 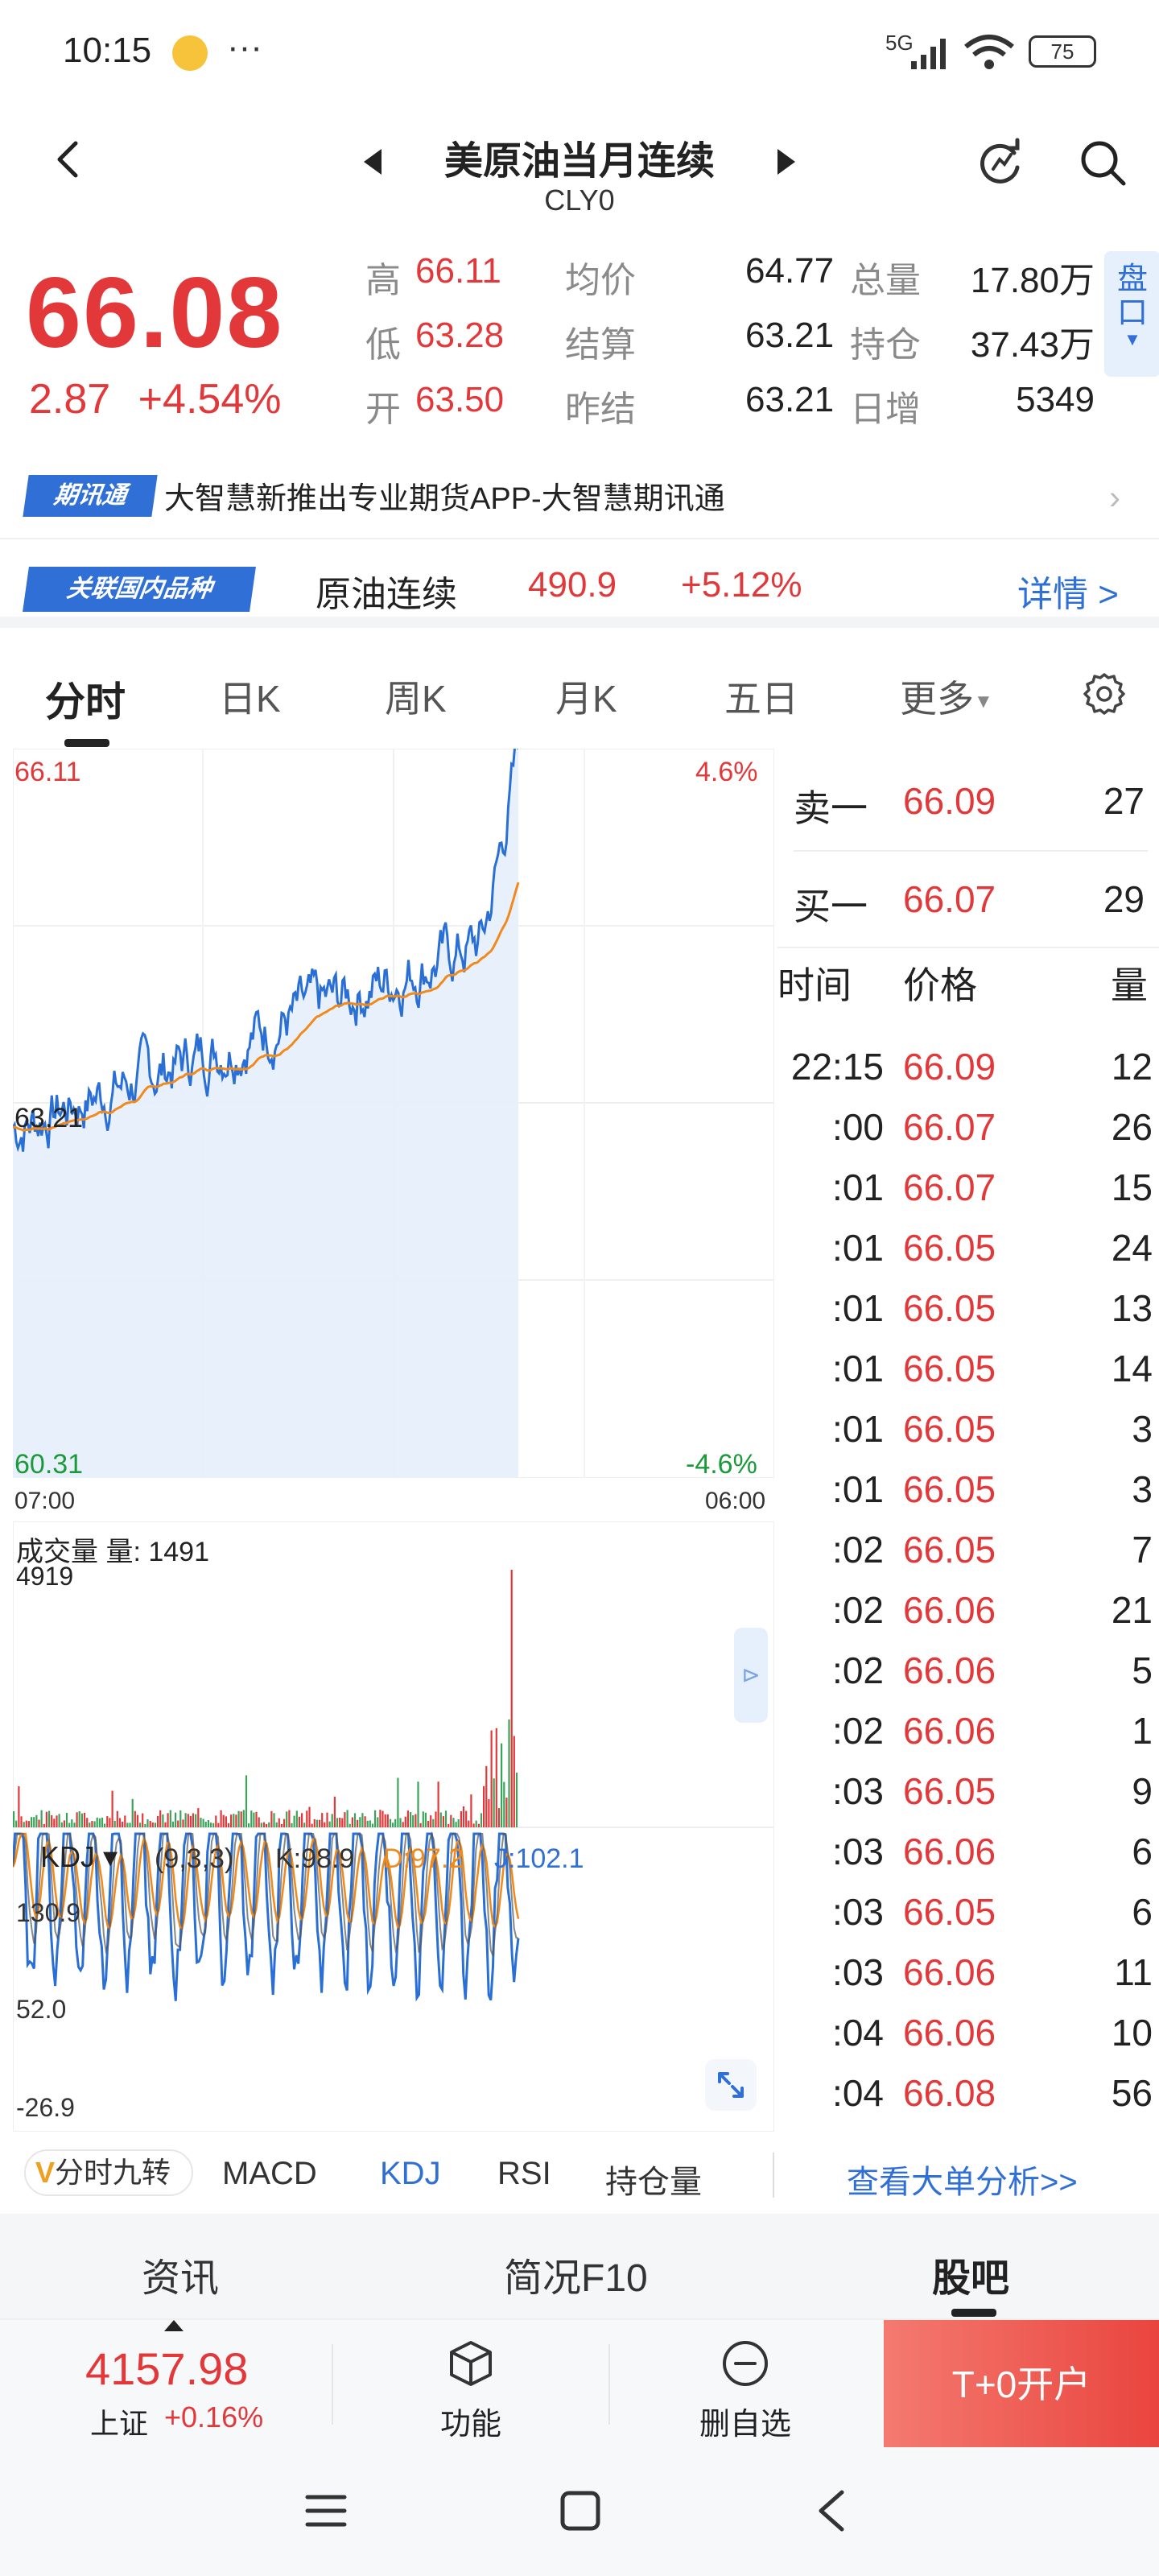 What do you see at coordinates (1132, 339) in the screenshot?
I see `caret-down-icon: ▼` at bounding box center [1132, 339].